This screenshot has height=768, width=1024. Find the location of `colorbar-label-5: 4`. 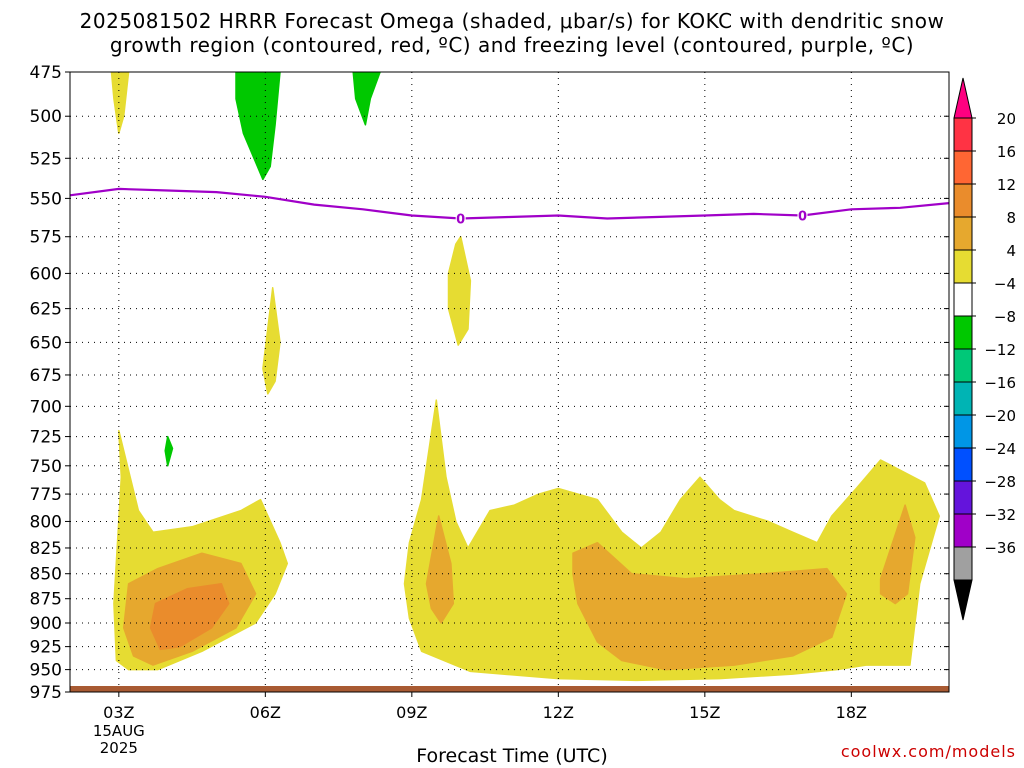

colorbar-label-5: 4 is located at coordinates (1011, 251).